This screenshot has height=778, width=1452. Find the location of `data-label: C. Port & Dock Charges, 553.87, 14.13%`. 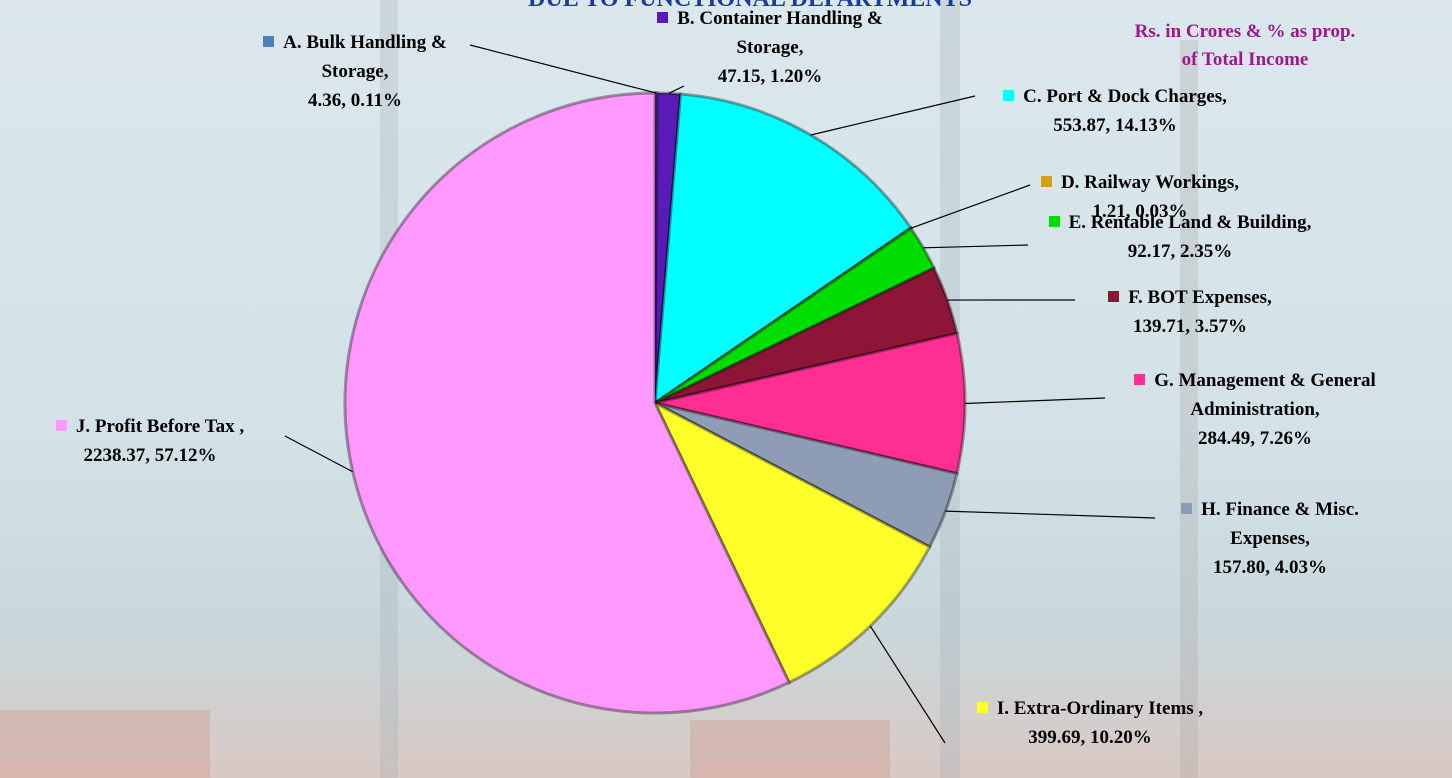

data-label: C. Port & Dock Charges, 553.87, 14.13% is located at coordinates (1115, 111).